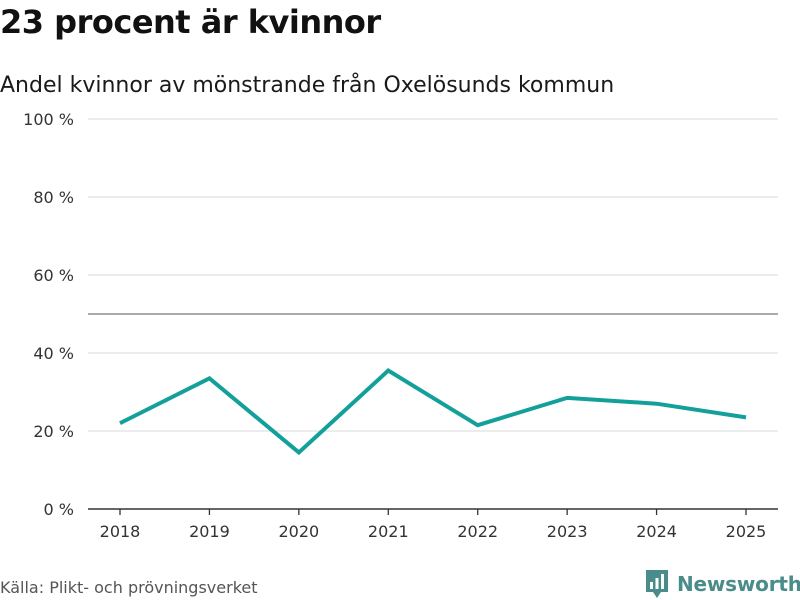 This screenshot has width=800, height=600. Describe the element at coordinates (190, 22) in the screenshot. I see `chart-title: 23 procent är kvinnor` at that location.